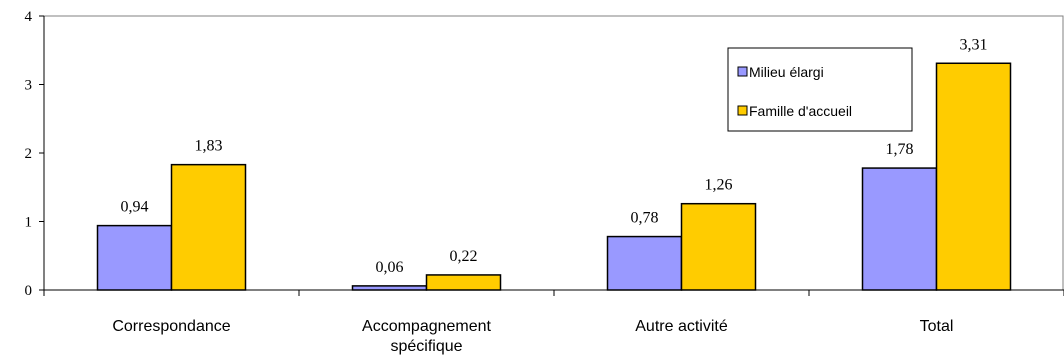  I want to click on legend-box, so click(820, 89).